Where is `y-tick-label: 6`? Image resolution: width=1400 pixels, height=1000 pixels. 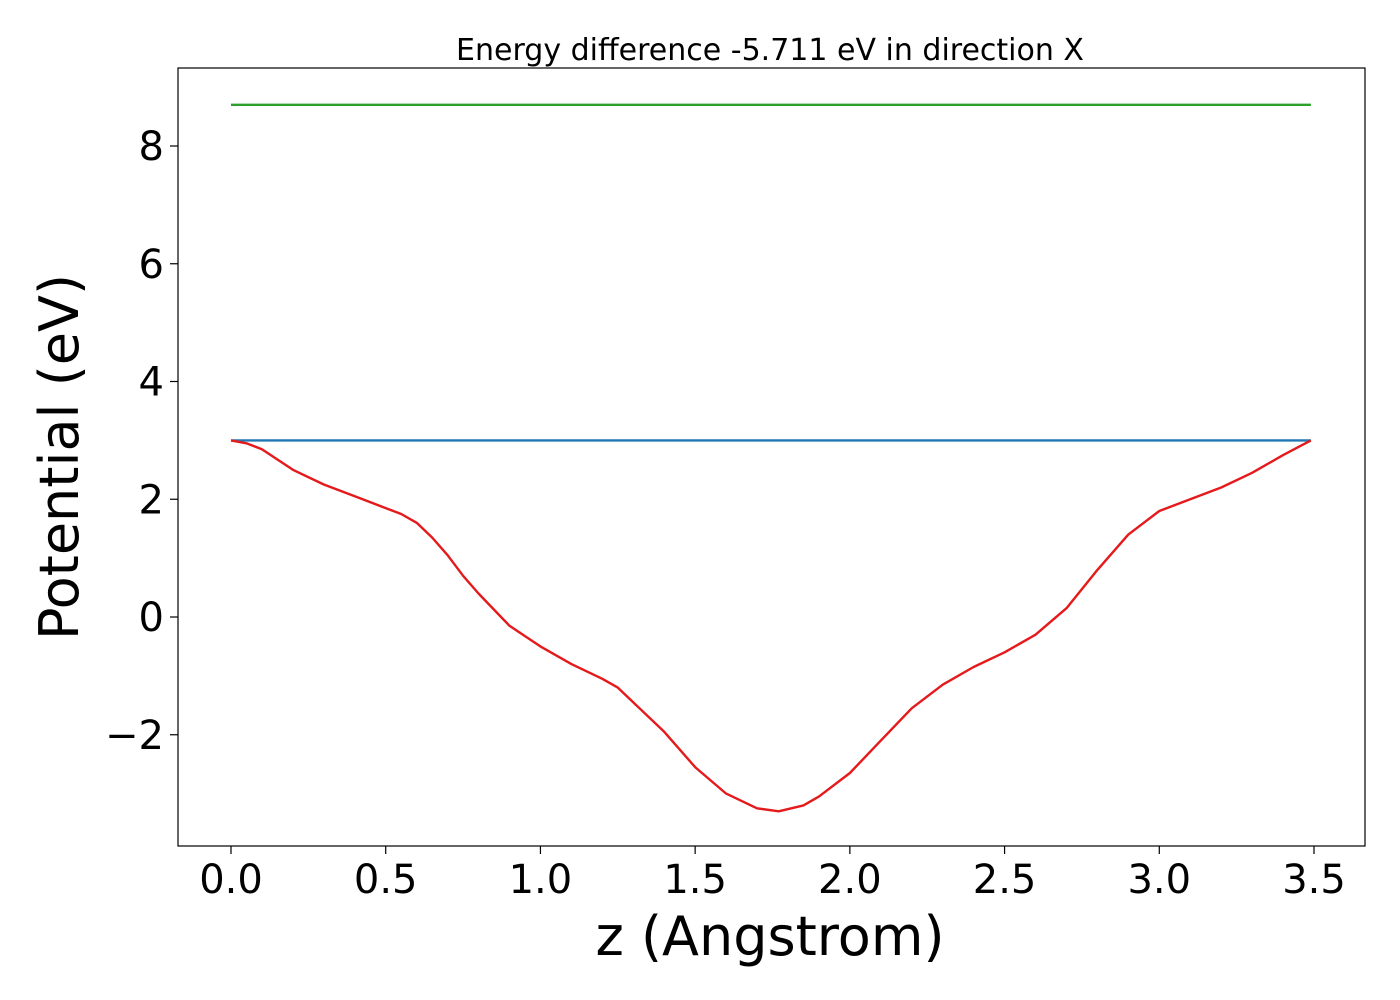
y-tick-label: 6 is located at coordinates (151, 265).